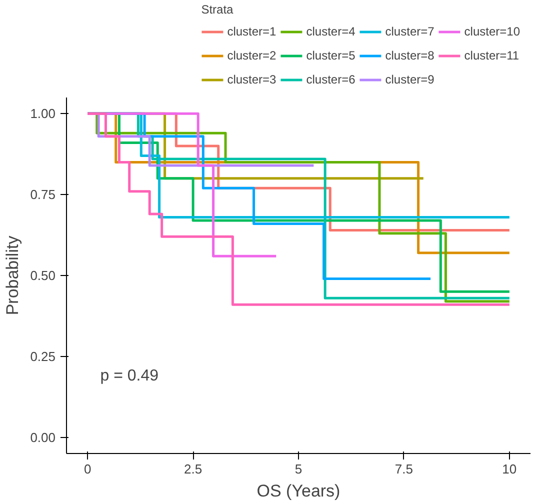  I want to click on y-axis-title: Probability, so click(12, 275).